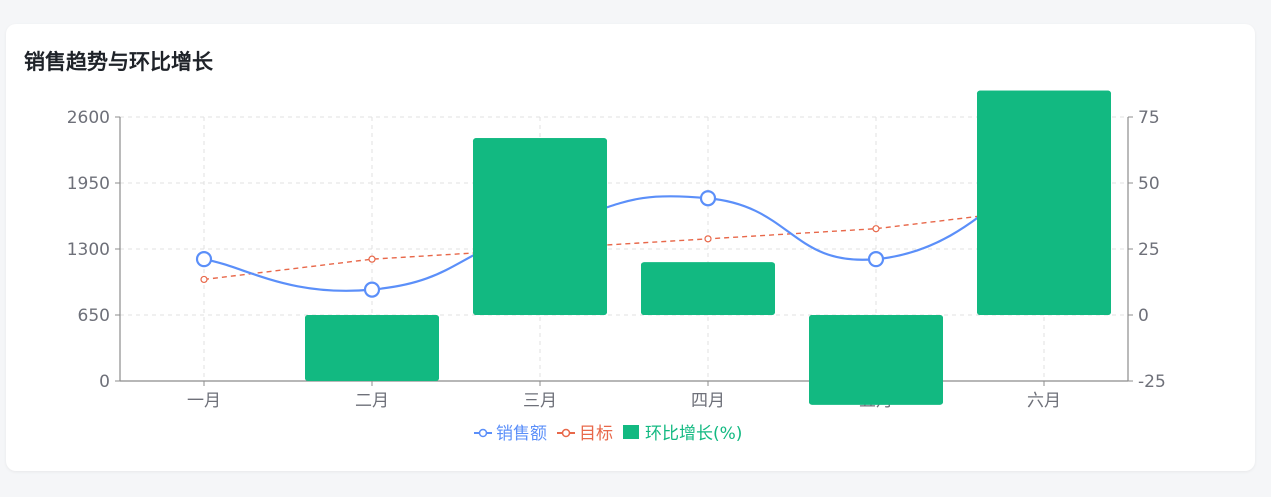  What do you see at coordinates (708, 401) in the screenshot?
I see `x-tick-label: 四月` at bounding box center [708, 401].